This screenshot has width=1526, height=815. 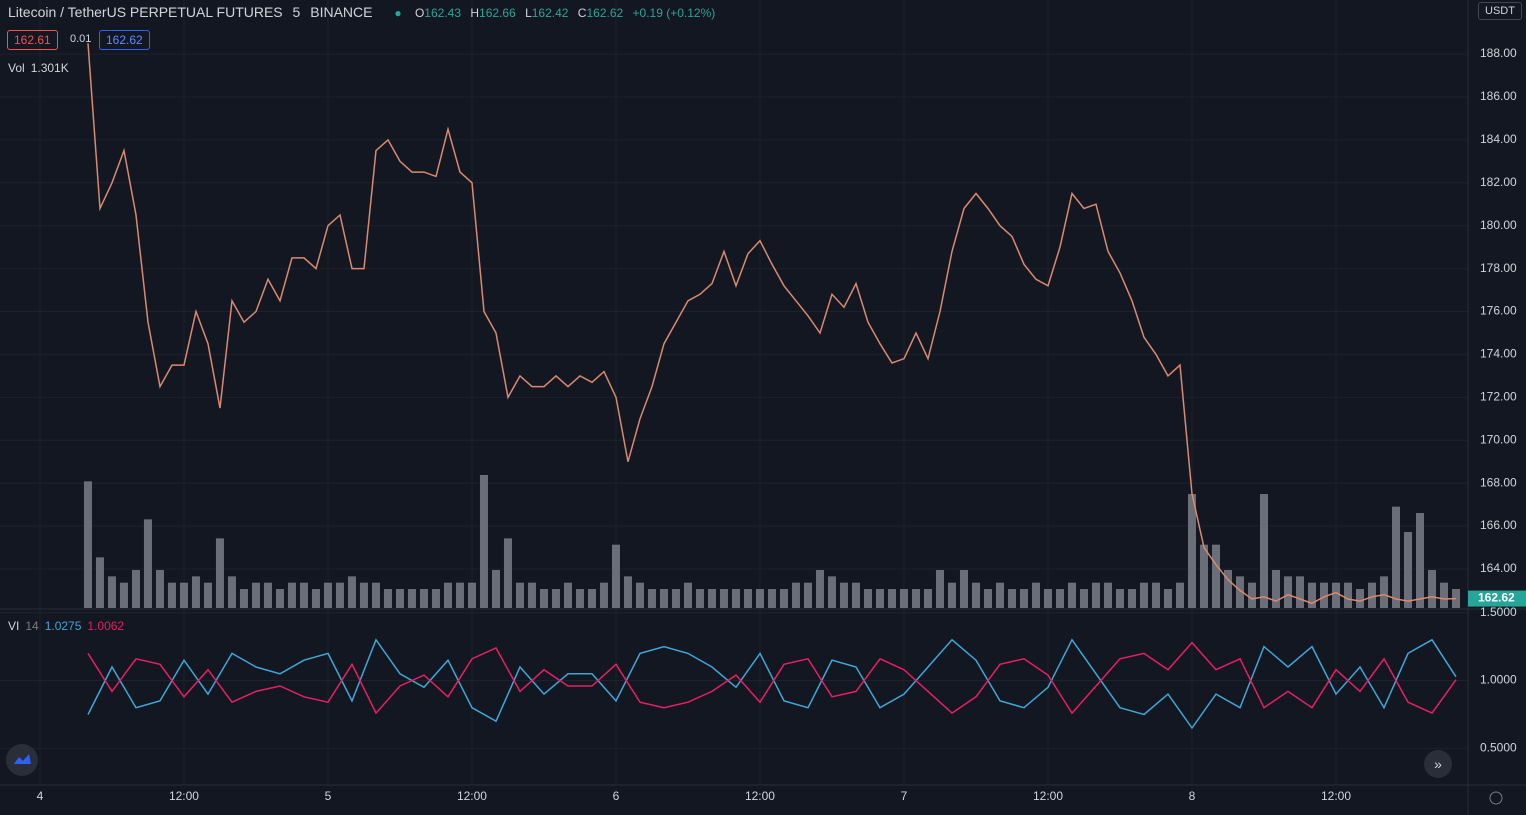 What do you see at coordinates (145, 12) in the screenshot?
I see `symbol: Litecoin / TetherUS PERPETUAL FUTURES` at bounding box center [145, 12].